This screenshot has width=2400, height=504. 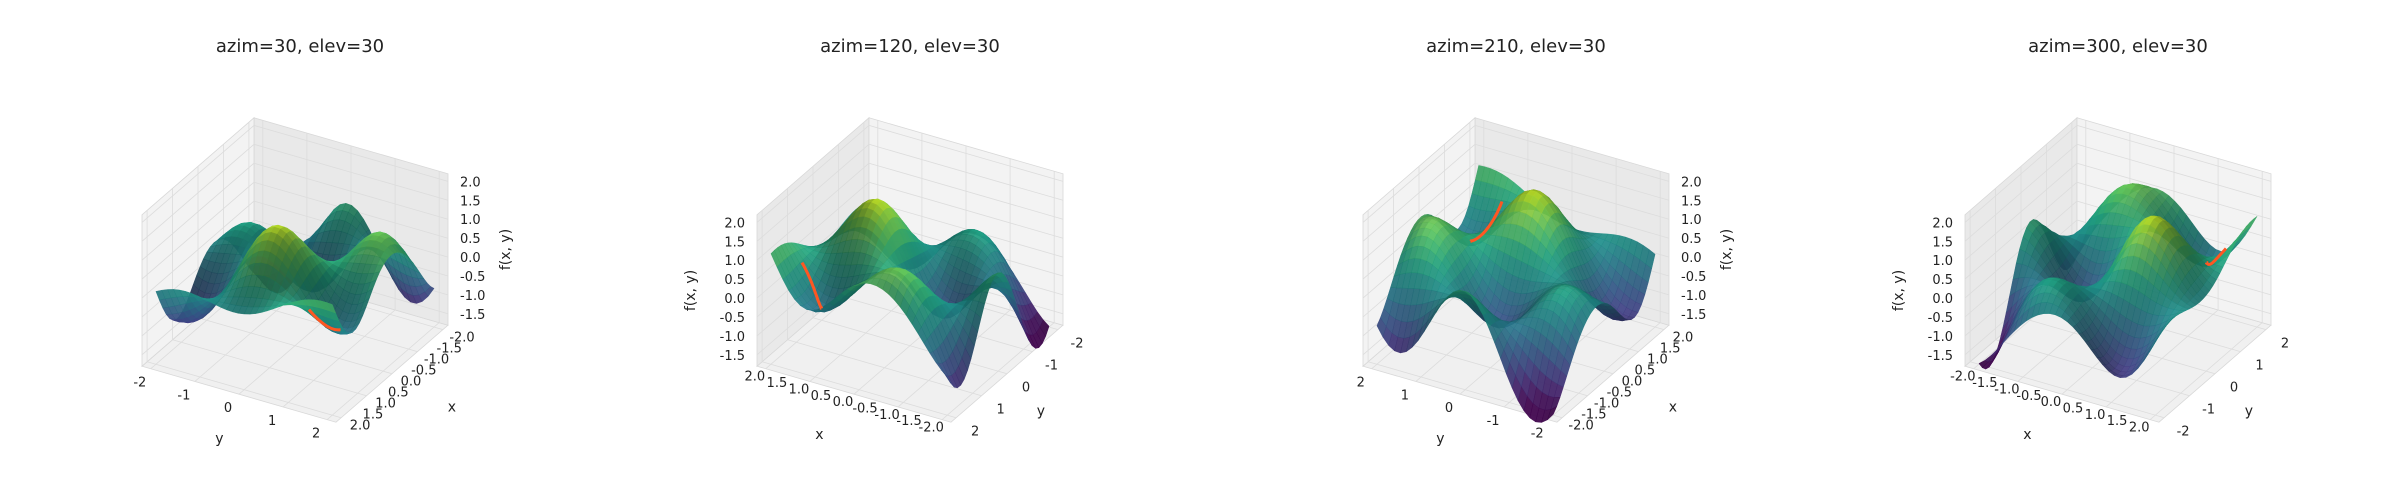 What do you see at coordinates (910, 46) in the screenshot?
I see `panel-title: azim=120, elev=30` at bounding box center [910, 46].